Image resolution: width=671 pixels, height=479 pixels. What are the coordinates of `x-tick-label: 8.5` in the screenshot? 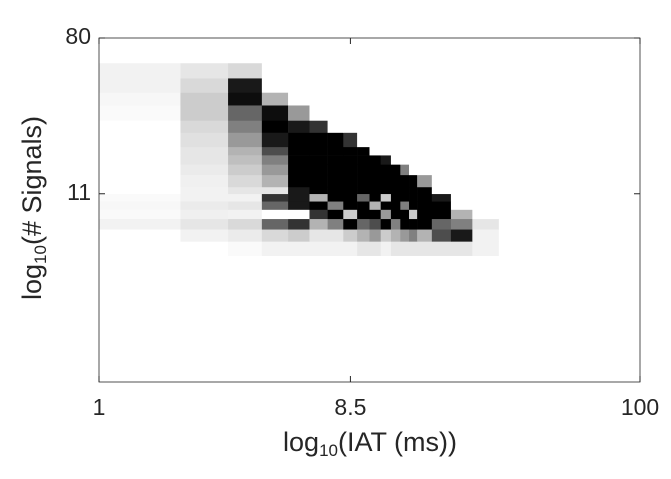 It's located at (350, 407).